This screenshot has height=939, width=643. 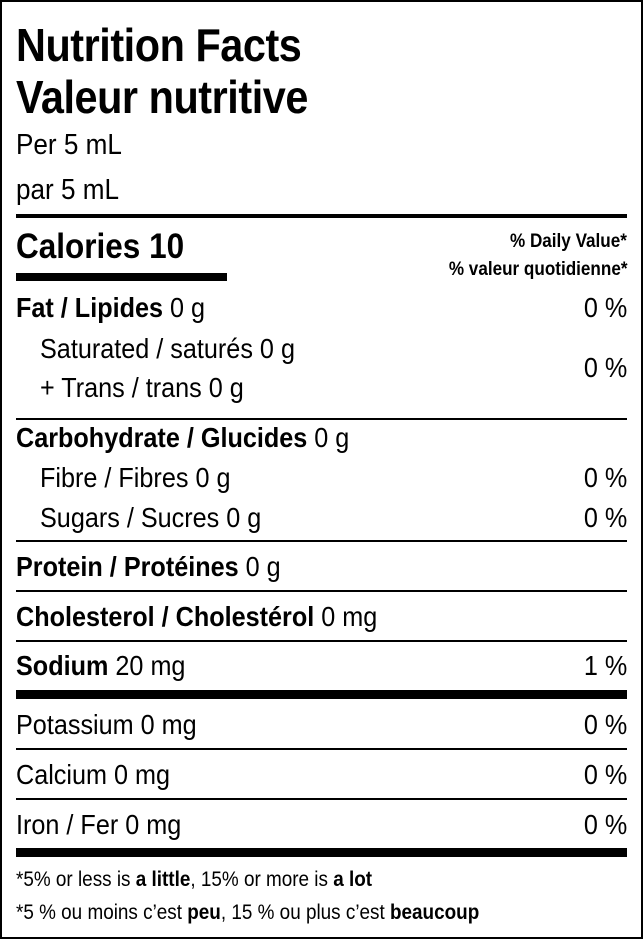 What do you see at coordinates (111, 307) in the screenshot?
I see `fat-row: Fat / Lipides 0 g` at bounding box center [111, 307].